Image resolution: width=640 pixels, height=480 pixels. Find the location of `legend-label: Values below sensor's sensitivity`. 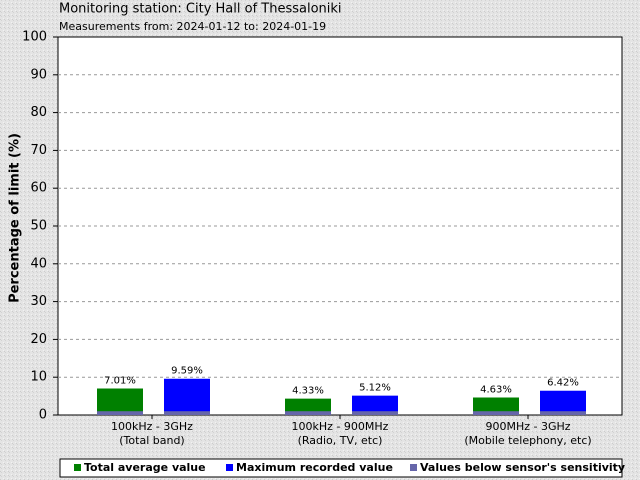

legend-label: Values below sensor's sensitivity is located at coordinates (522, 467).